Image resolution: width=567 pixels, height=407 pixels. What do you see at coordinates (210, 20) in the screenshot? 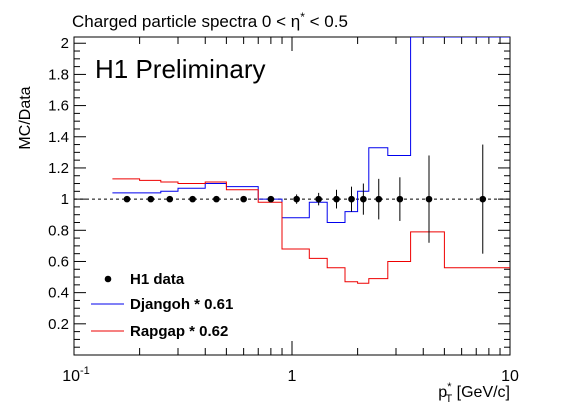
I see `chart-title: Charged particle spectra 0 < η* < 0.5` at bounding box center [210, 20].